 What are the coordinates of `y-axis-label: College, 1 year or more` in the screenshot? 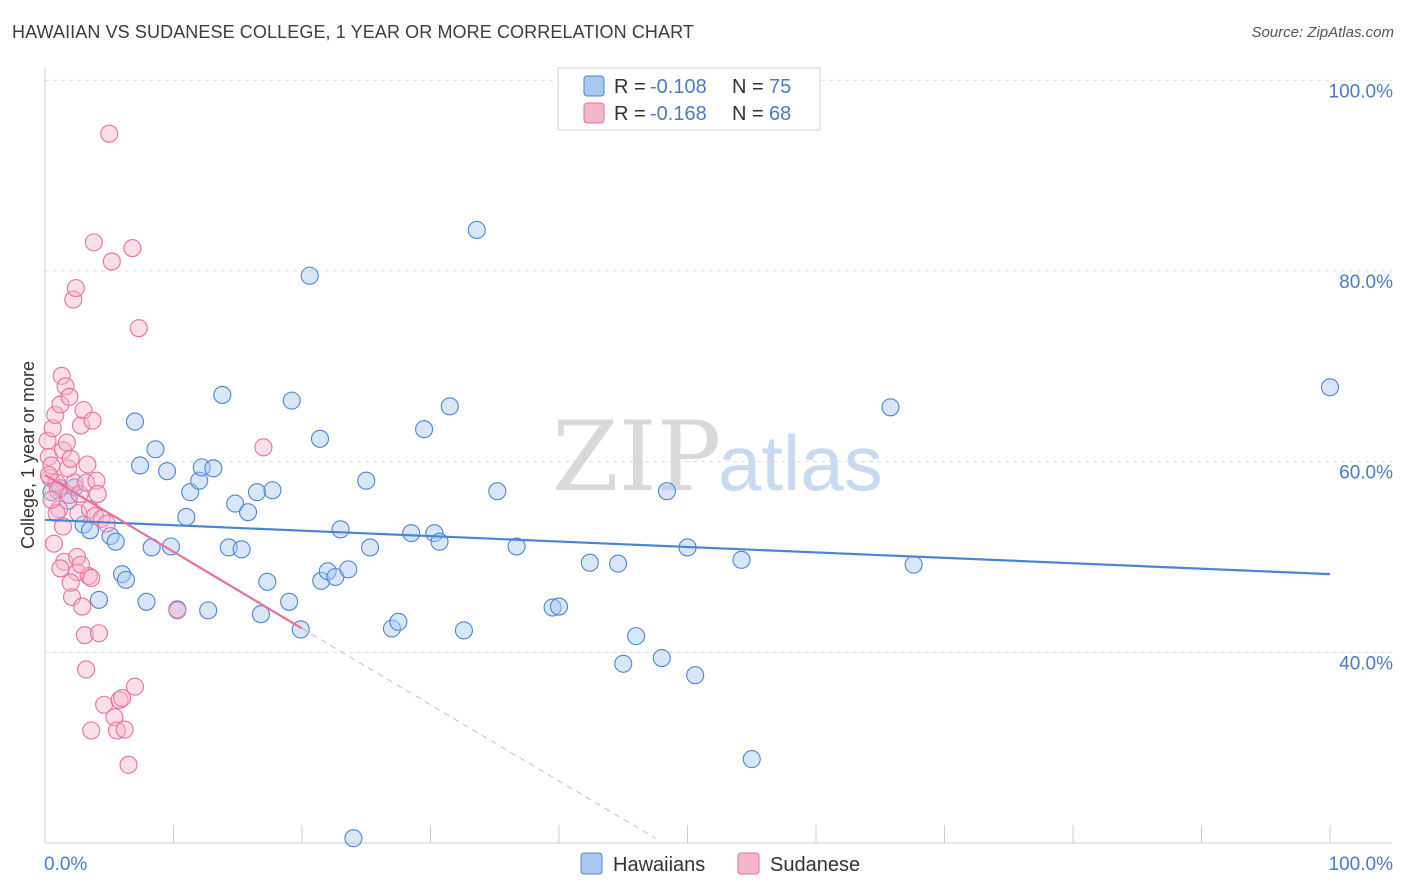 It's located at (28, 455).